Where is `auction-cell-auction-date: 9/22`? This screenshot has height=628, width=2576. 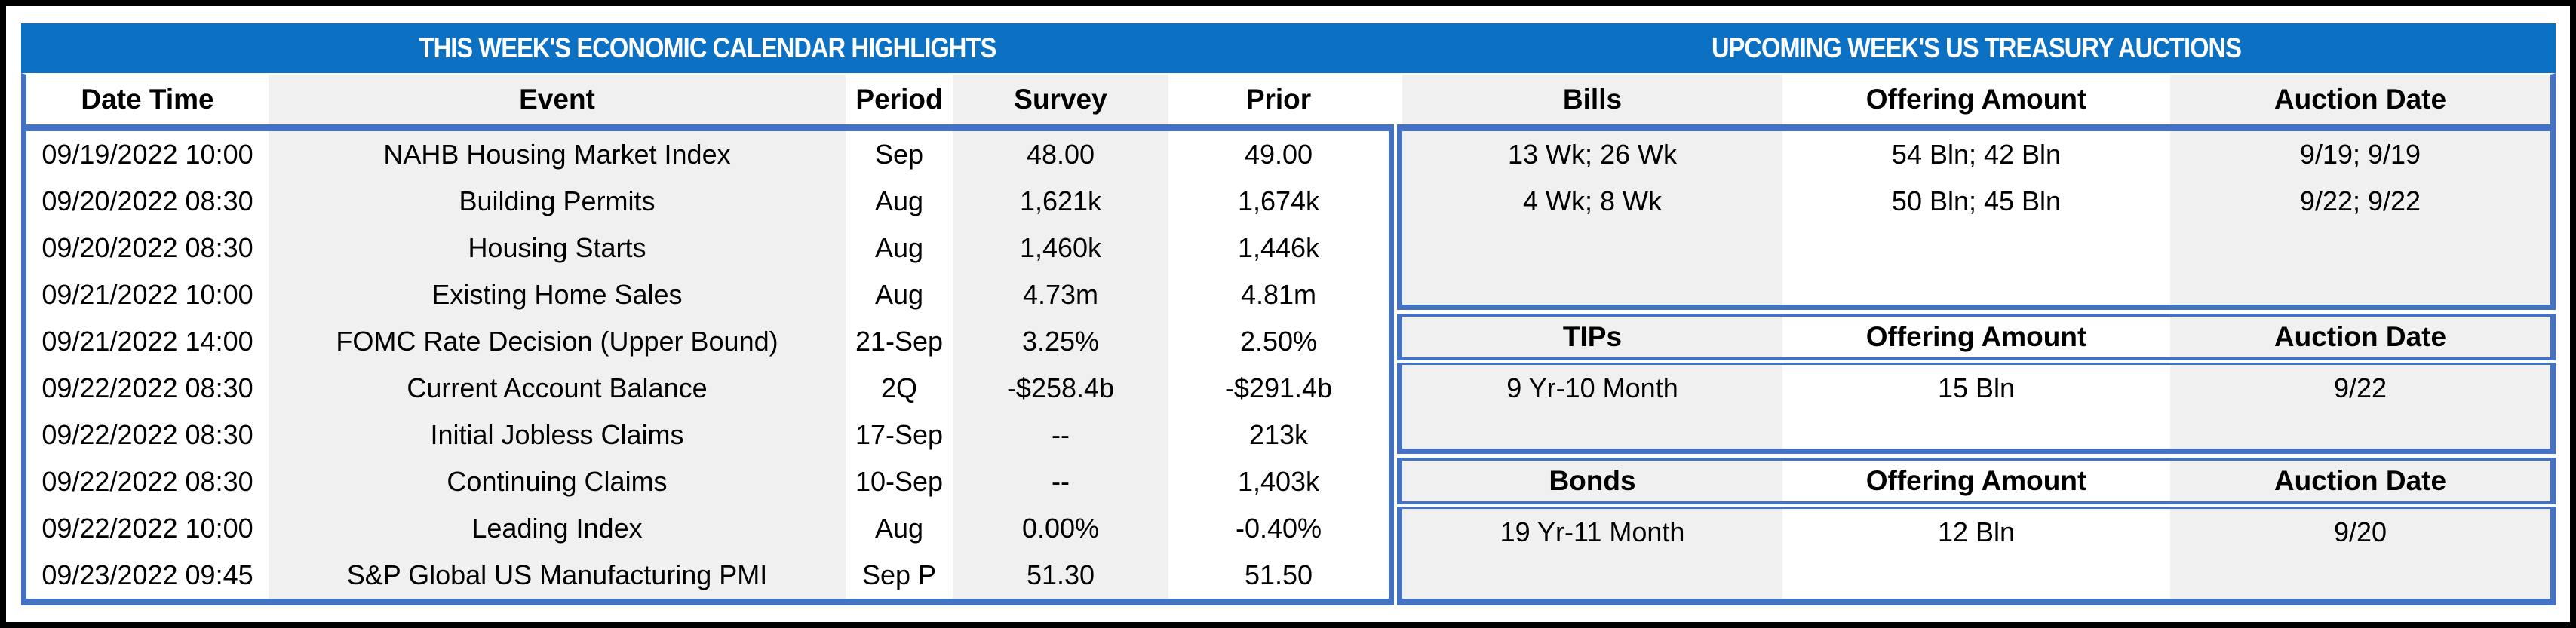
auction-cell-auction-date: 9/22 is located at coordinates (2360, 388).